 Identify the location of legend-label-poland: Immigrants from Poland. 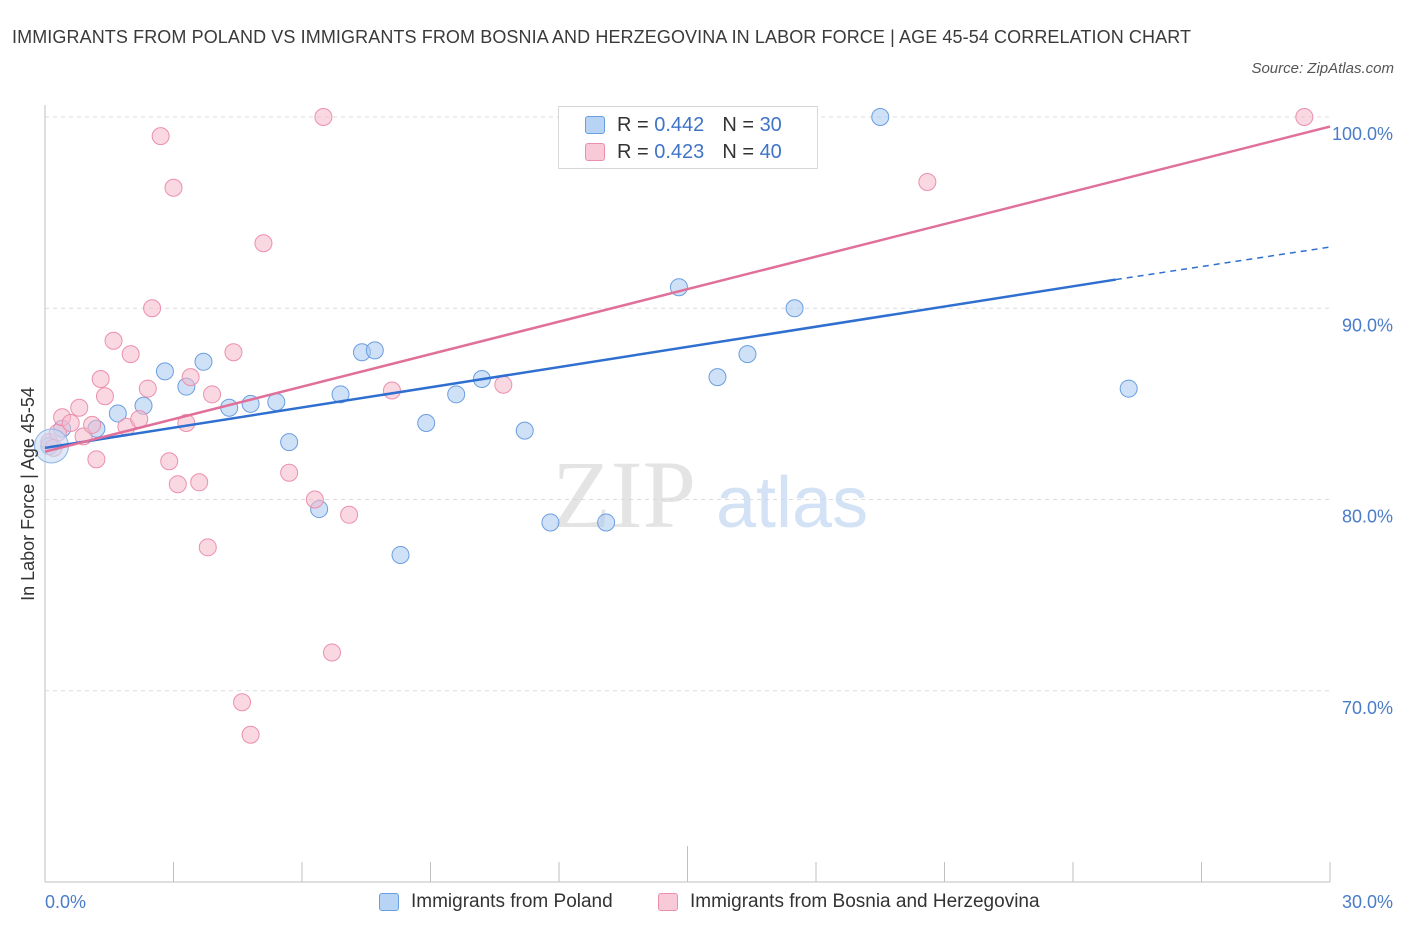
(512, 901).